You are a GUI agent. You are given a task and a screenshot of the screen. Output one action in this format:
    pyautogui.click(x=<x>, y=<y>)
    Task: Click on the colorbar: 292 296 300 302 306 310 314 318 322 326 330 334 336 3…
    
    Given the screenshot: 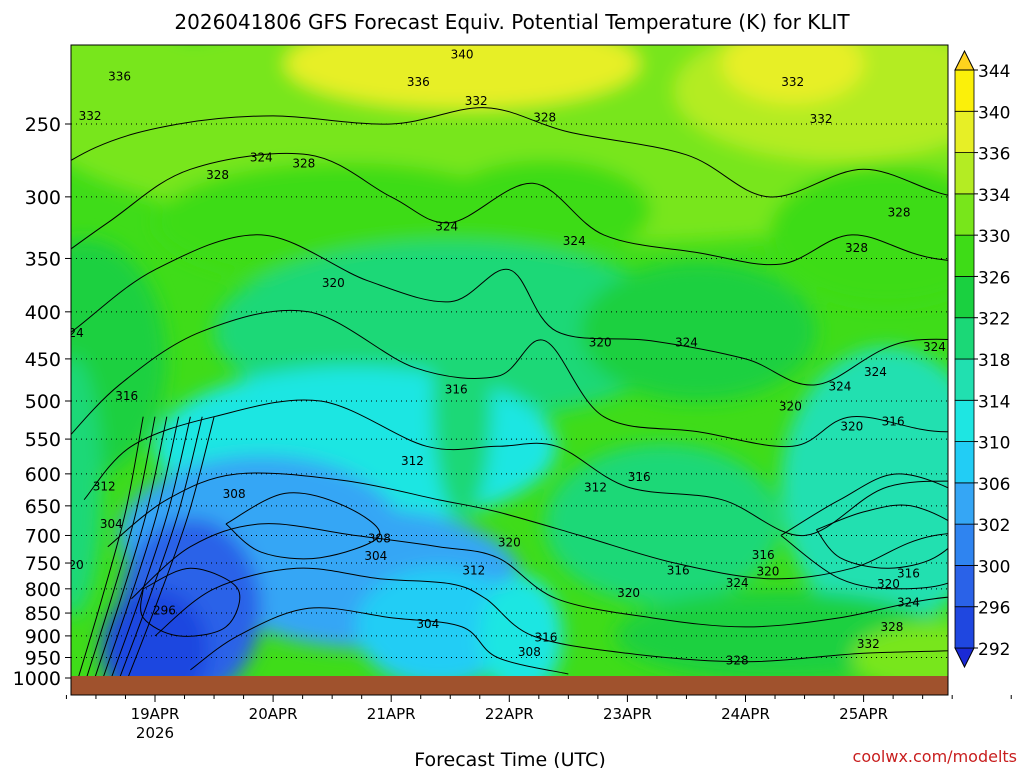 What is the action you would take?
    pyautogui.click(x=982, y=359)
    